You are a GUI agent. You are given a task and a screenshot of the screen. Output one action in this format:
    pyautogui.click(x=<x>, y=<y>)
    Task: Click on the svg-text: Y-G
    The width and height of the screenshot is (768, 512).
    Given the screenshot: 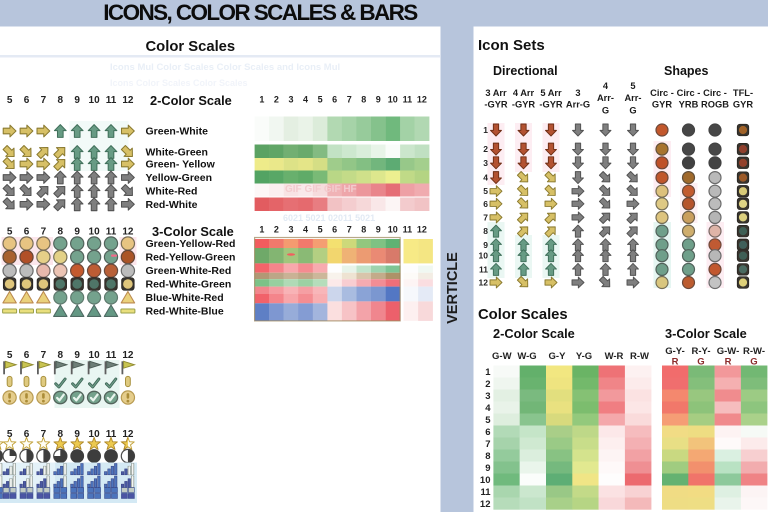 What is the action you would take?
    pyautogui.click(x=584, y=356)
    